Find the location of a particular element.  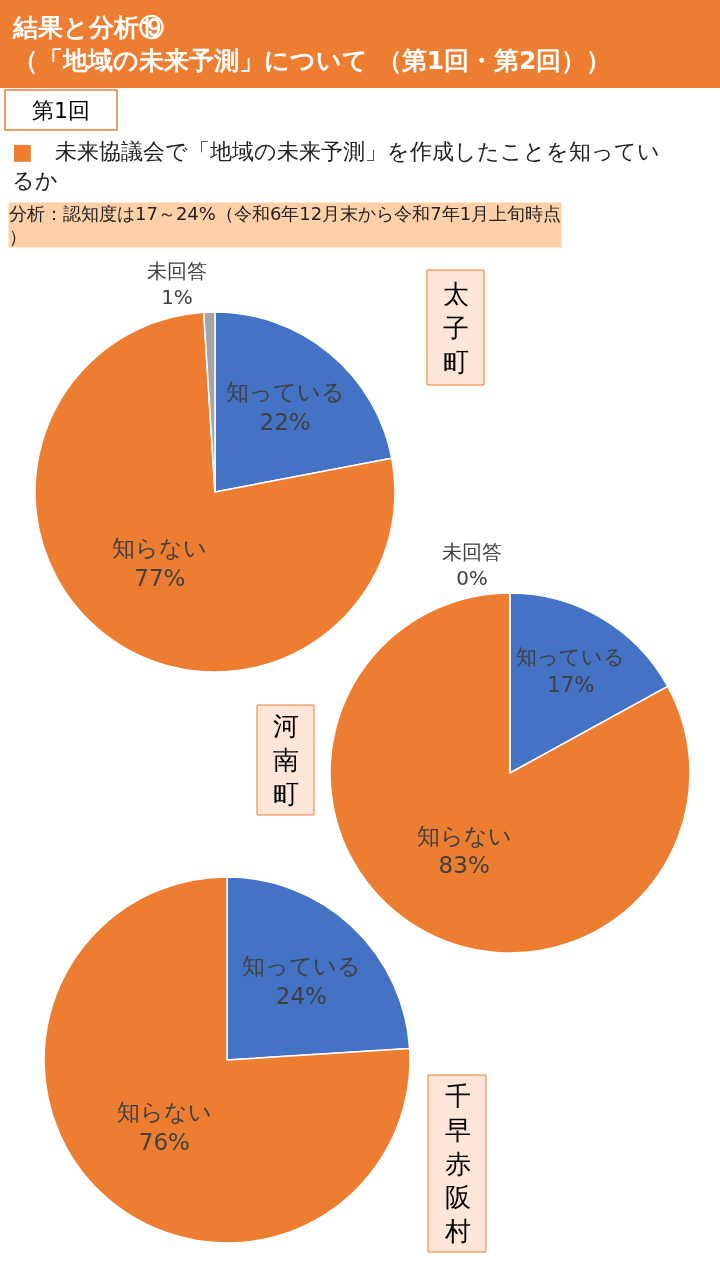

text: 太子町 is located at coordinates (456, 328).